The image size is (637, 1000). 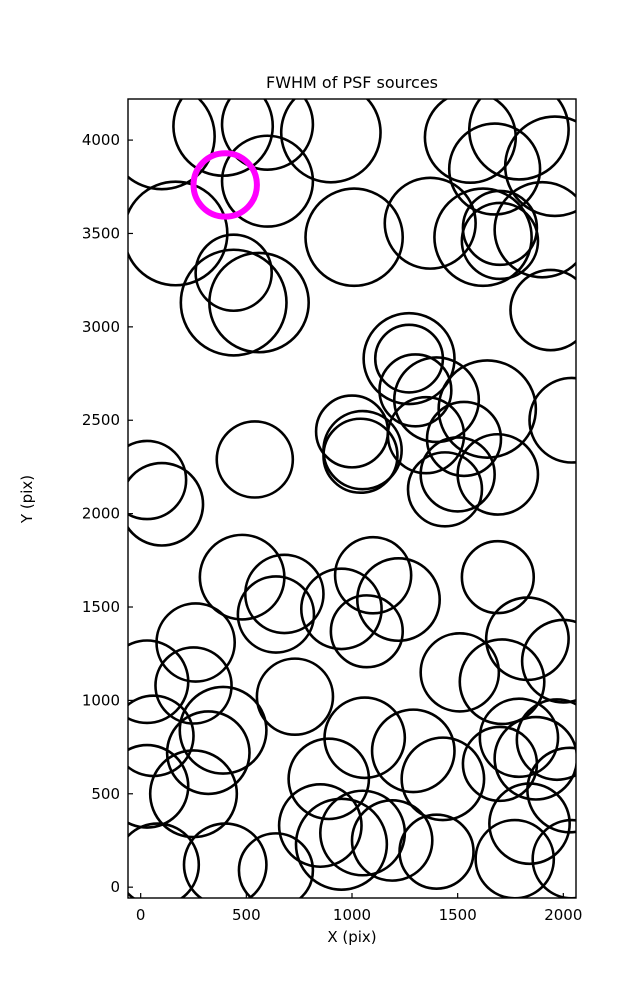 I want to click on y-tick-label: 1500, so click(x=101, y=607).